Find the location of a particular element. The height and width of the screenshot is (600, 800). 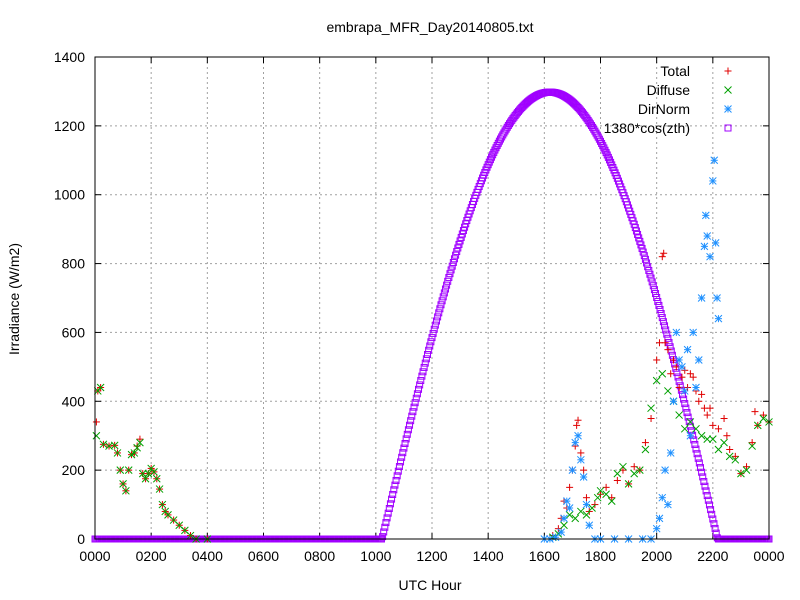

x-tick-label: 1400 is located at coordinates (488, 556).